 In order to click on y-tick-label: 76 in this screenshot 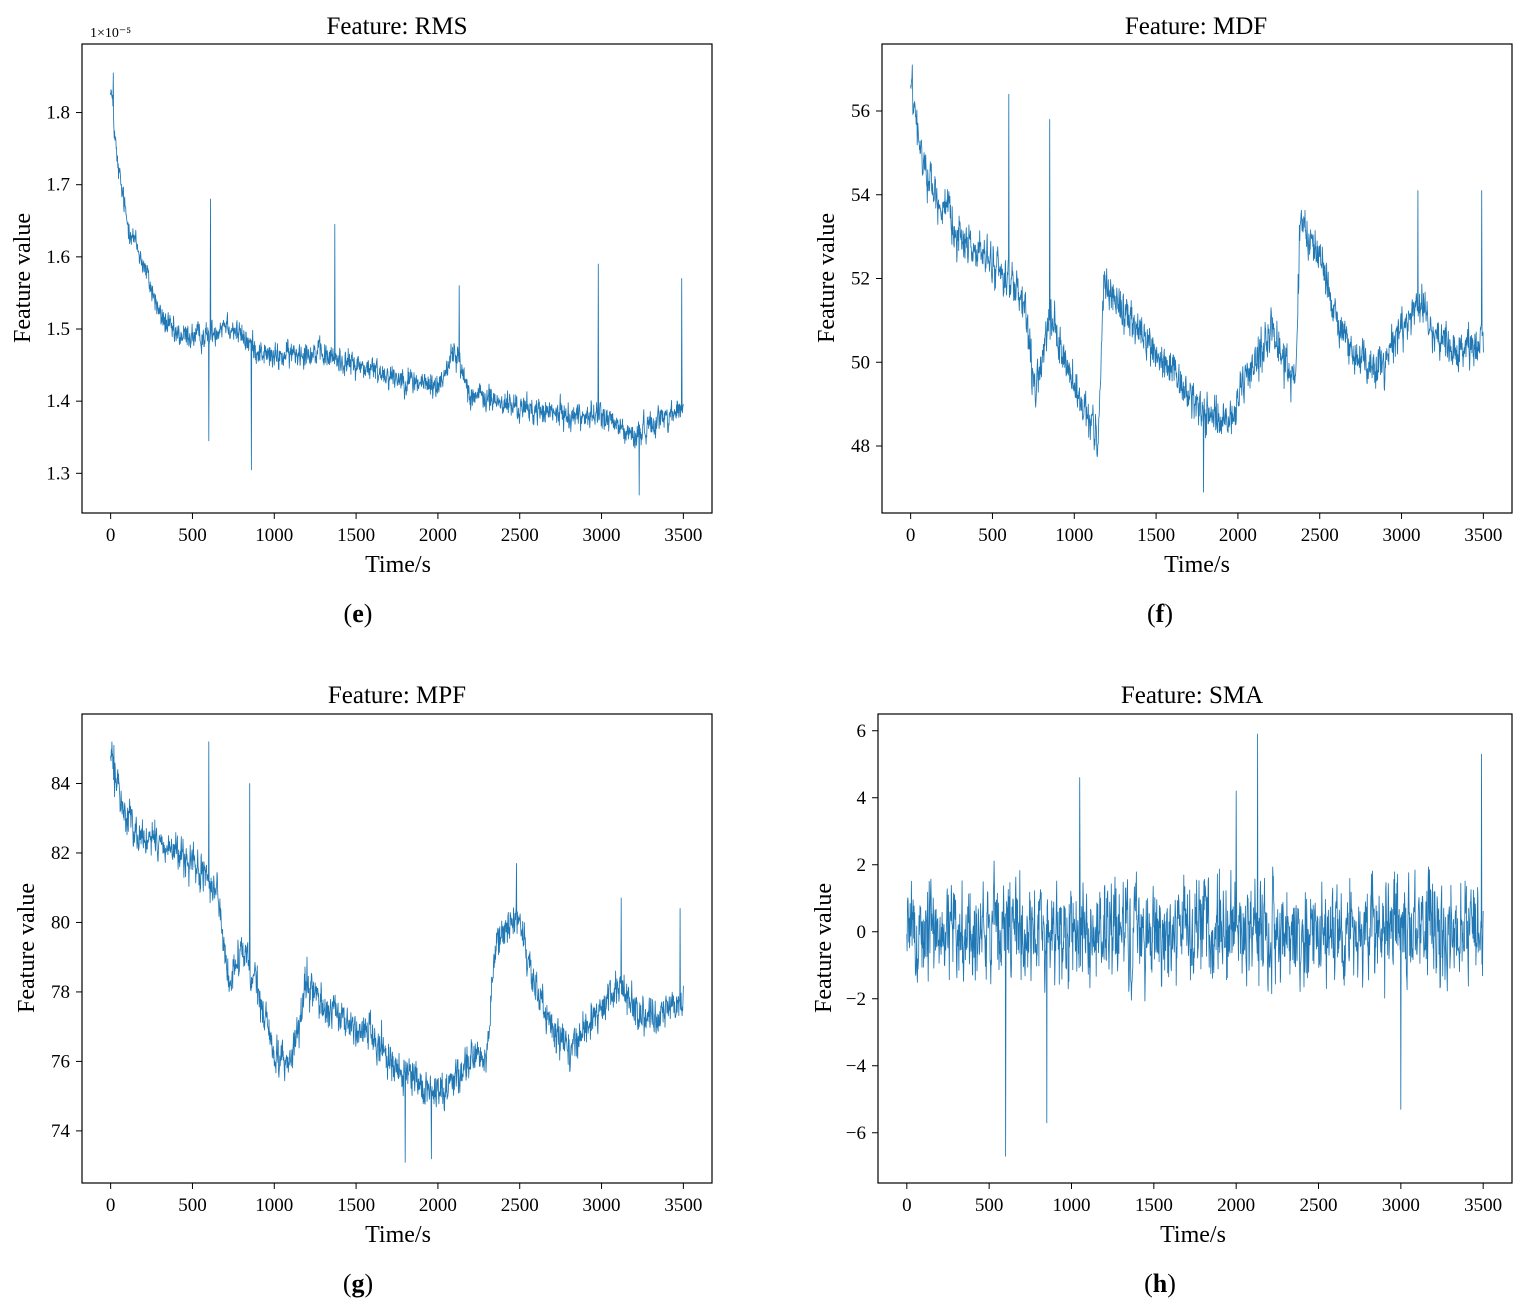, I will do `click(60, 1061)`.